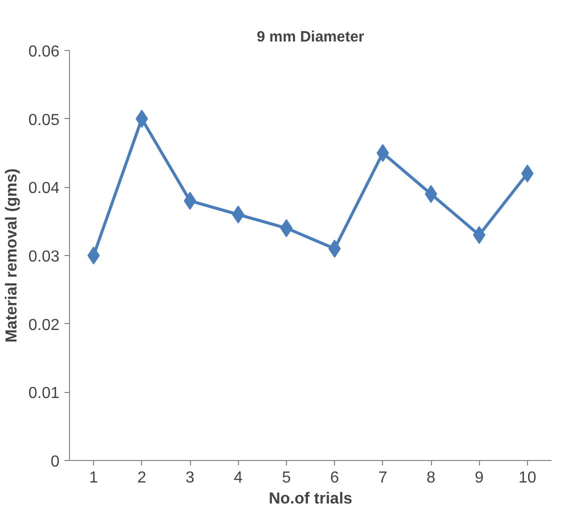 This screenshot has width=571, height=510. Describe the element at coordinates (44, 120) in the screenshot. I see `y-tick-label: 0.05` at that location.